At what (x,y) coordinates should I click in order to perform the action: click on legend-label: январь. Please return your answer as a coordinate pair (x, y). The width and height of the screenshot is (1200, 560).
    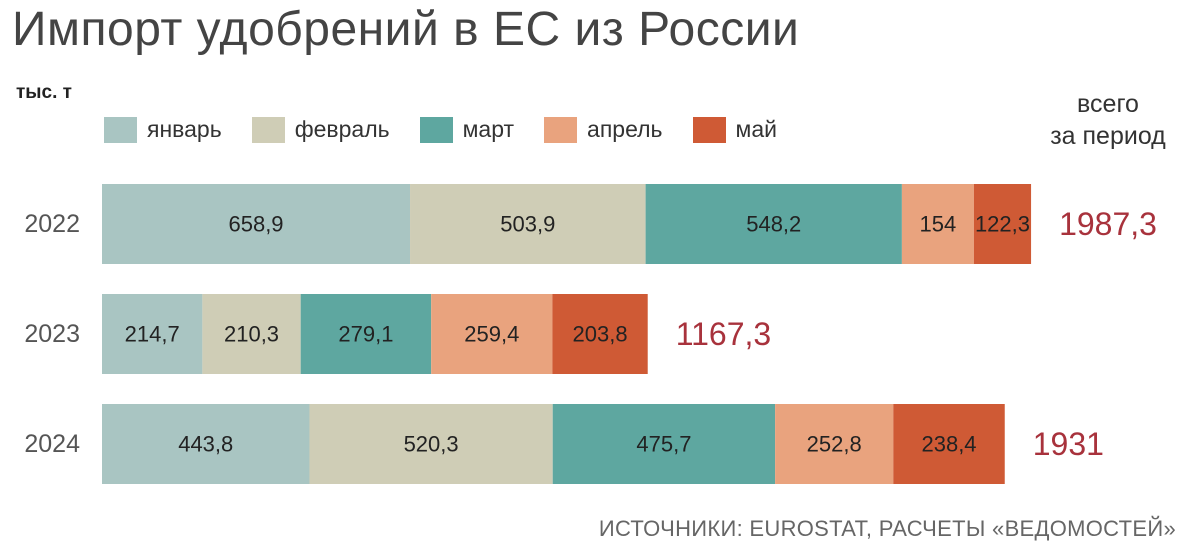
    Looking at the image, I should click on (184, 129).